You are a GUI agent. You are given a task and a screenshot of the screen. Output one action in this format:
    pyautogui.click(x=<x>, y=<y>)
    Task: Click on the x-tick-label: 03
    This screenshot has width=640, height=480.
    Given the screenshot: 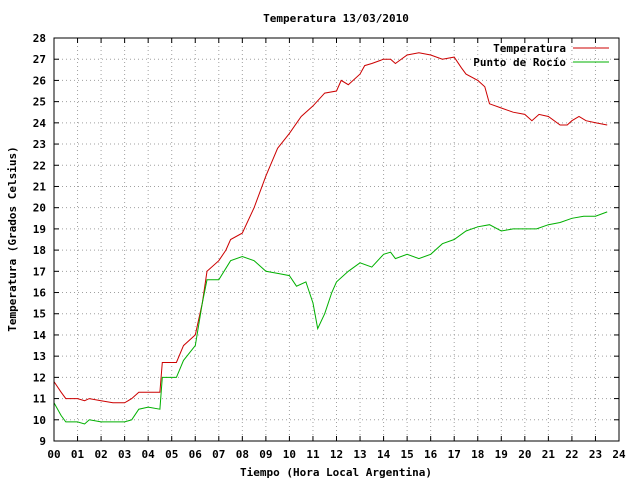 What is the action you would take?
    pyautogui.click(x=124, y=454)
    